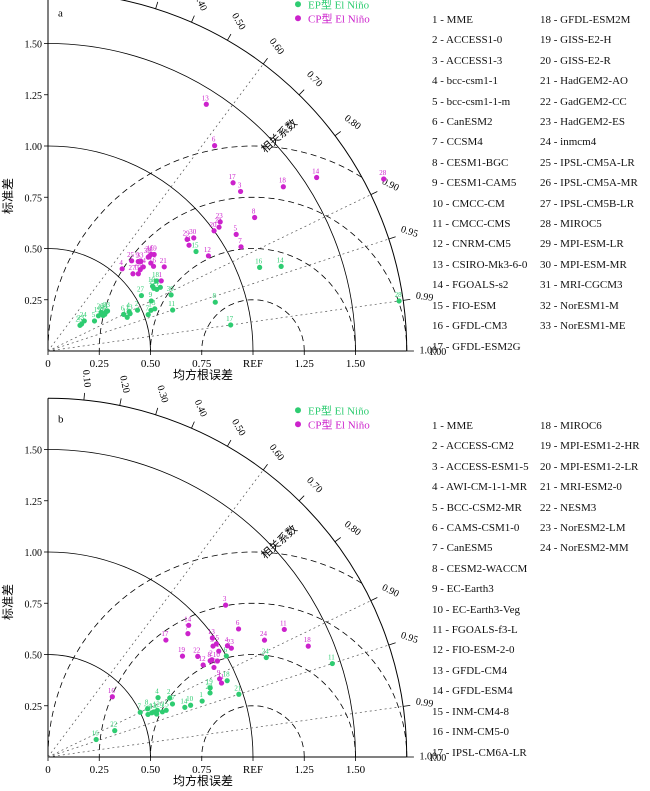  What do you see at coordinates (585, 20) in the screenshot?
I see `model-entry: 18 - GFDL-ESM2M` at bounding box center [585, 20].